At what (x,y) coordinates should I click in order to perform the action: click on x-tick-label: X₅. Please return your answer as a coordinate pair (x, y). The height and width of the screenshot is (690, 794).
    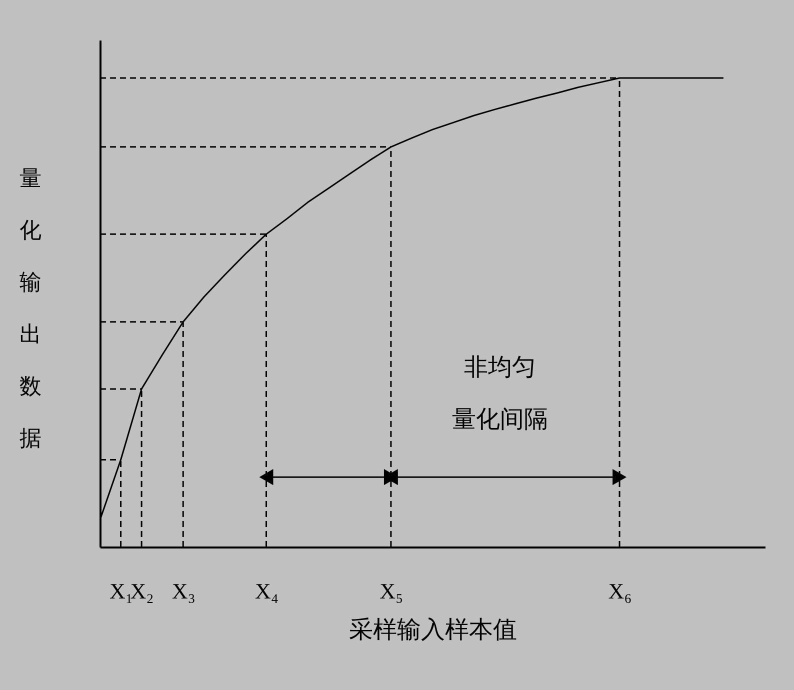
    Looking at the image, I should click on (392, 591).